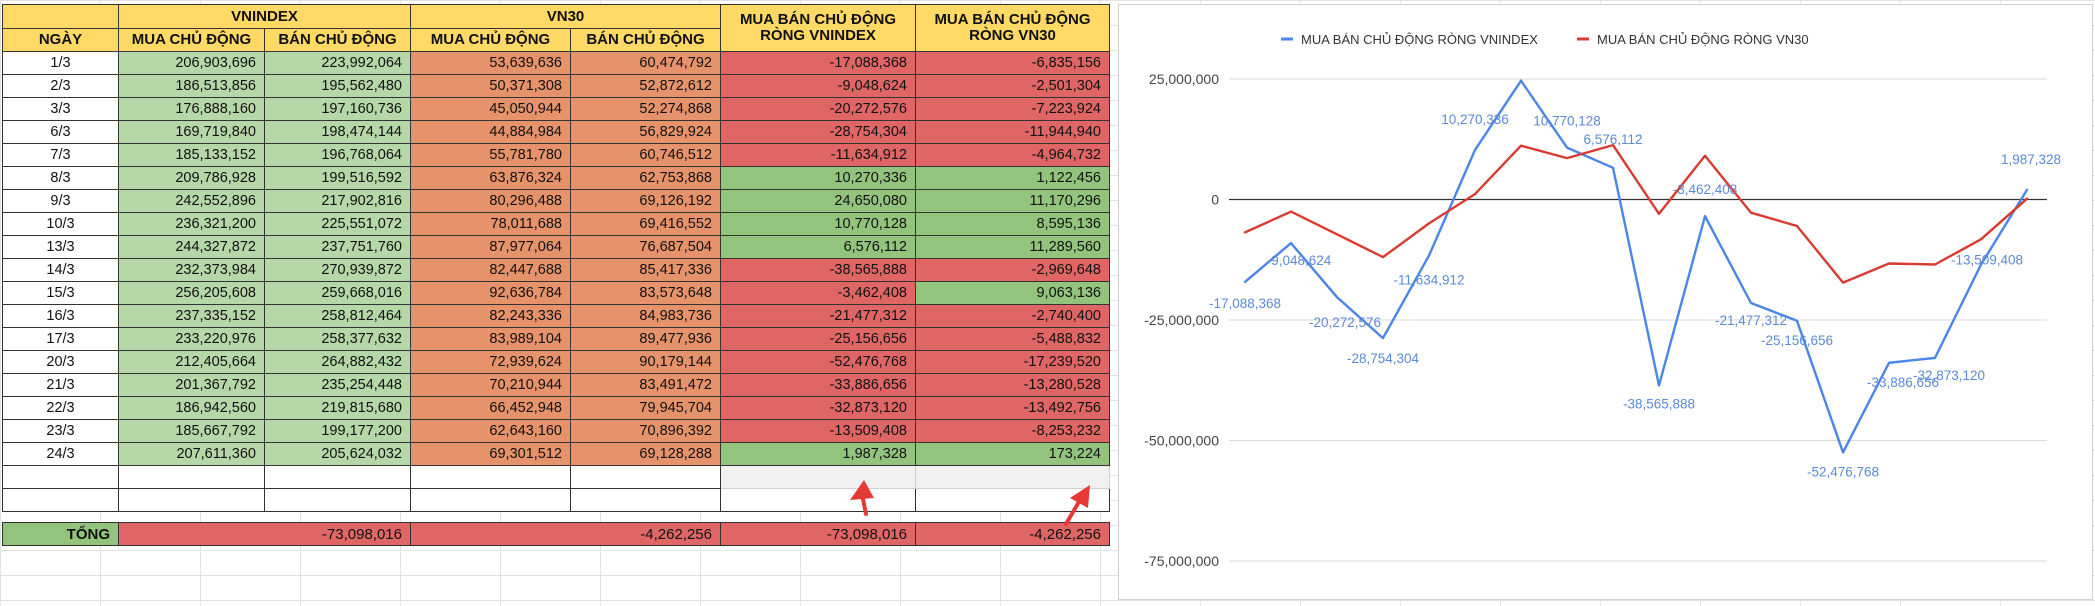 This screenshot has width=2095, height=606. I want to click on vn30-buy-cell: 78,011,688, so click(490, 224).